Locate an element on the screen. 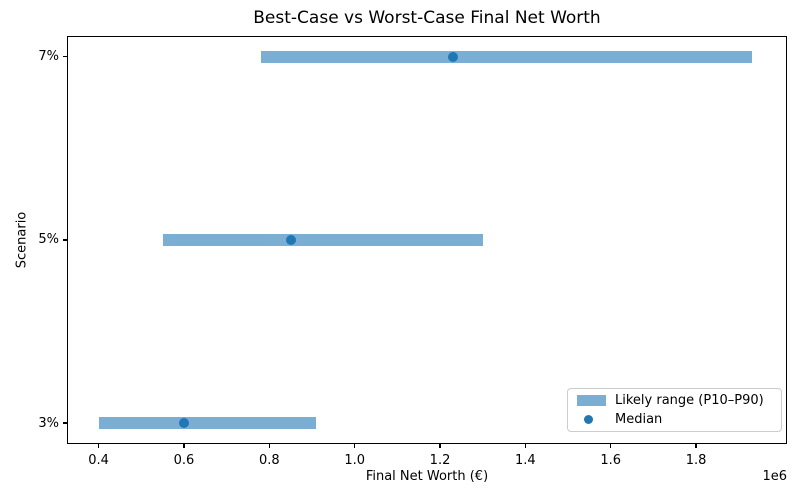 Image resolution: width=800 pixels, height=500 pixels. x-tick-label: 0.8 is located at coordinates (269, 460).